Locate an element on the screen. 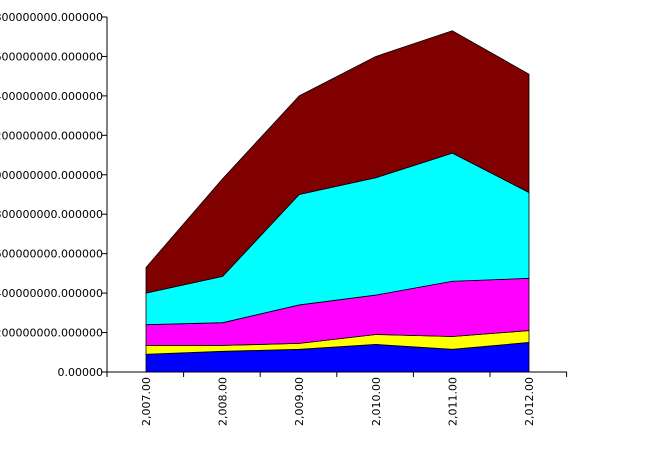 Image resolution: width=649 pixels, height=473 pixels. y-tick-label: 800000000.000000 is located at coordinates (51, 214).